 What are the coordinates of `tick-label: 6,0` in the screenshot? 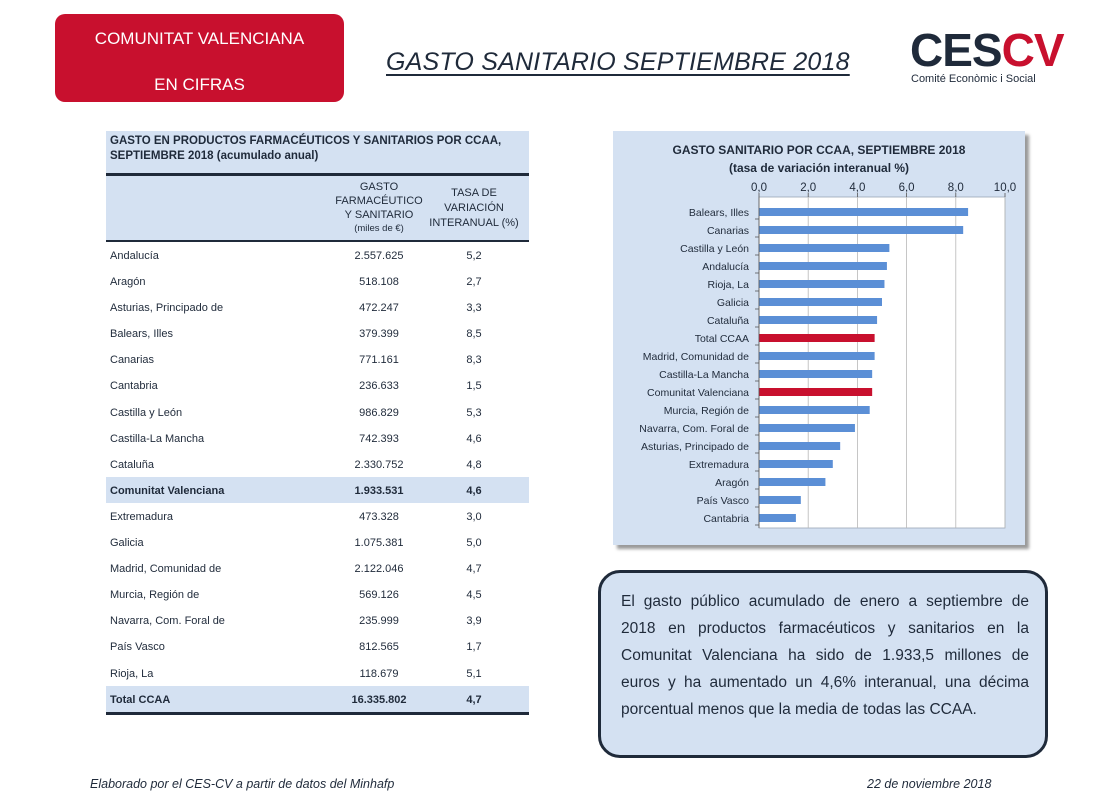 It's located at (907, 188).